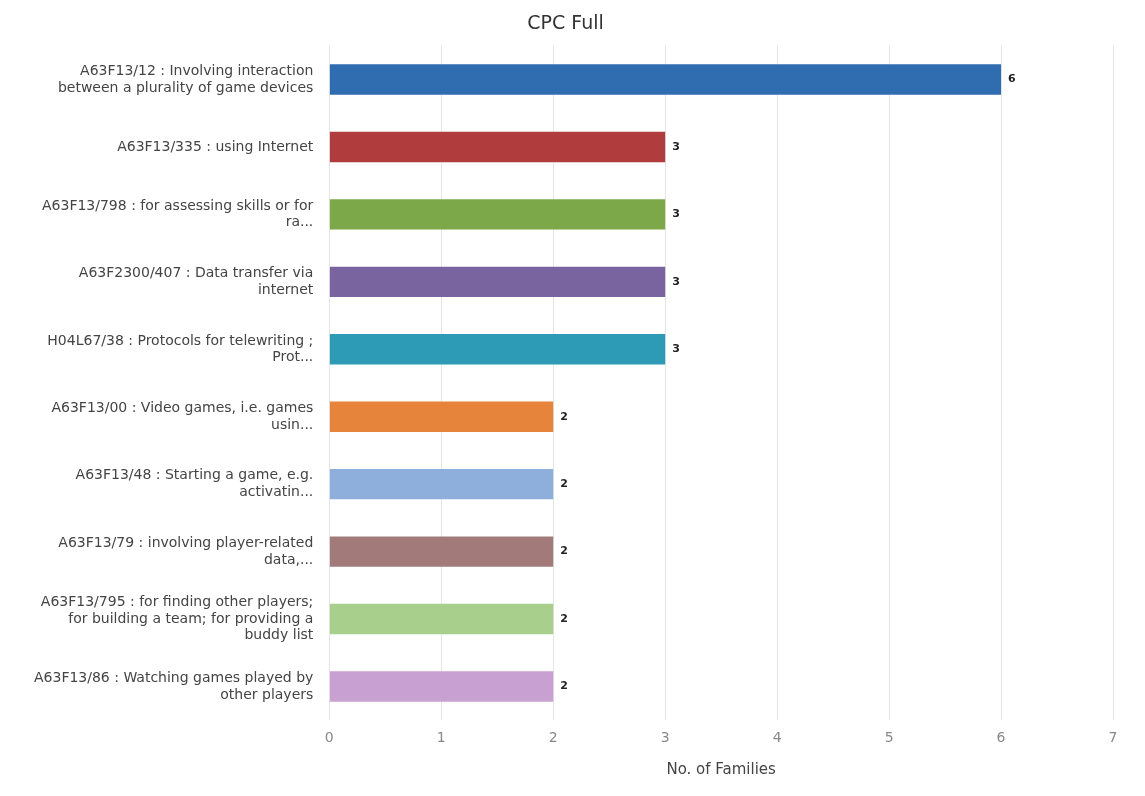 This screenshot has height=796, width=1145. What do you see at coordinates (177, 617) in the screenshot?
I see `y-tick-label: A63F13/795 : for finding other players; for building a team; for providing a buddy list` at bounding box center [177, 617].